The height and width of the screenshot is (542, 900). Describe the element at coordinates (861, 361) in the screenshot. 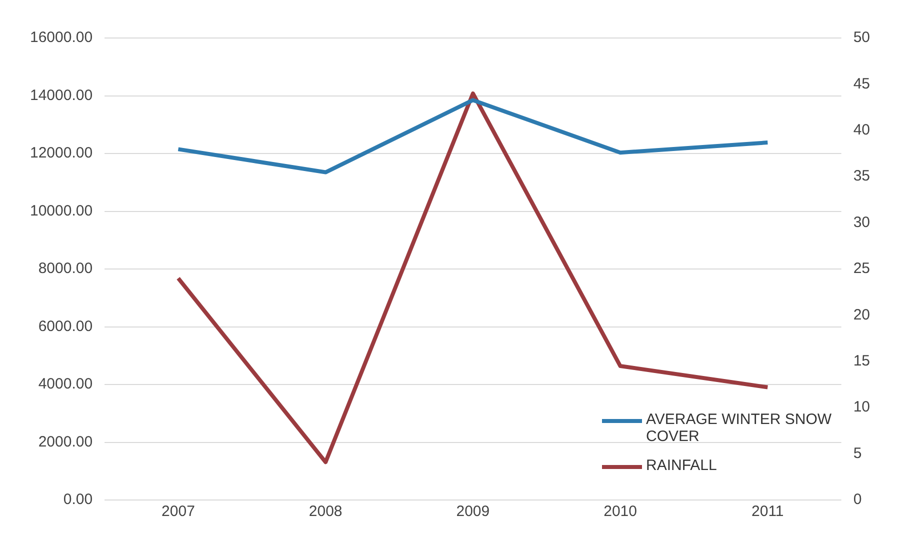

I see `y2-tick-label: 15` at that location.